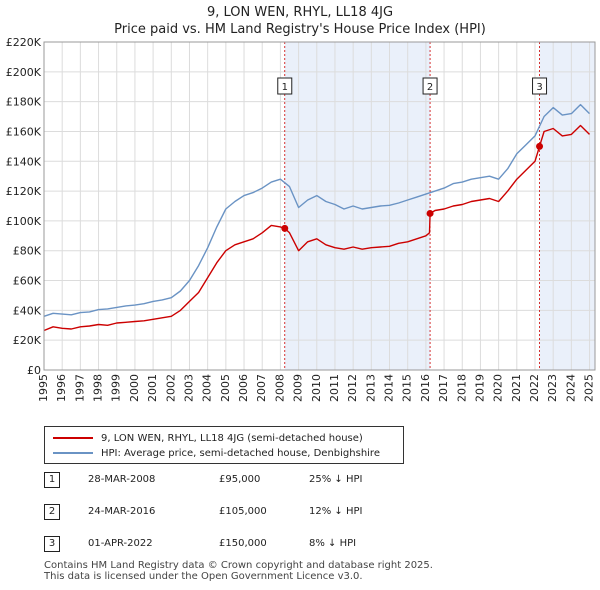 Image resolution: width=600 pixels, height=590 pixels. I want to click on y-tick-label: £180K, so click(24, 102).